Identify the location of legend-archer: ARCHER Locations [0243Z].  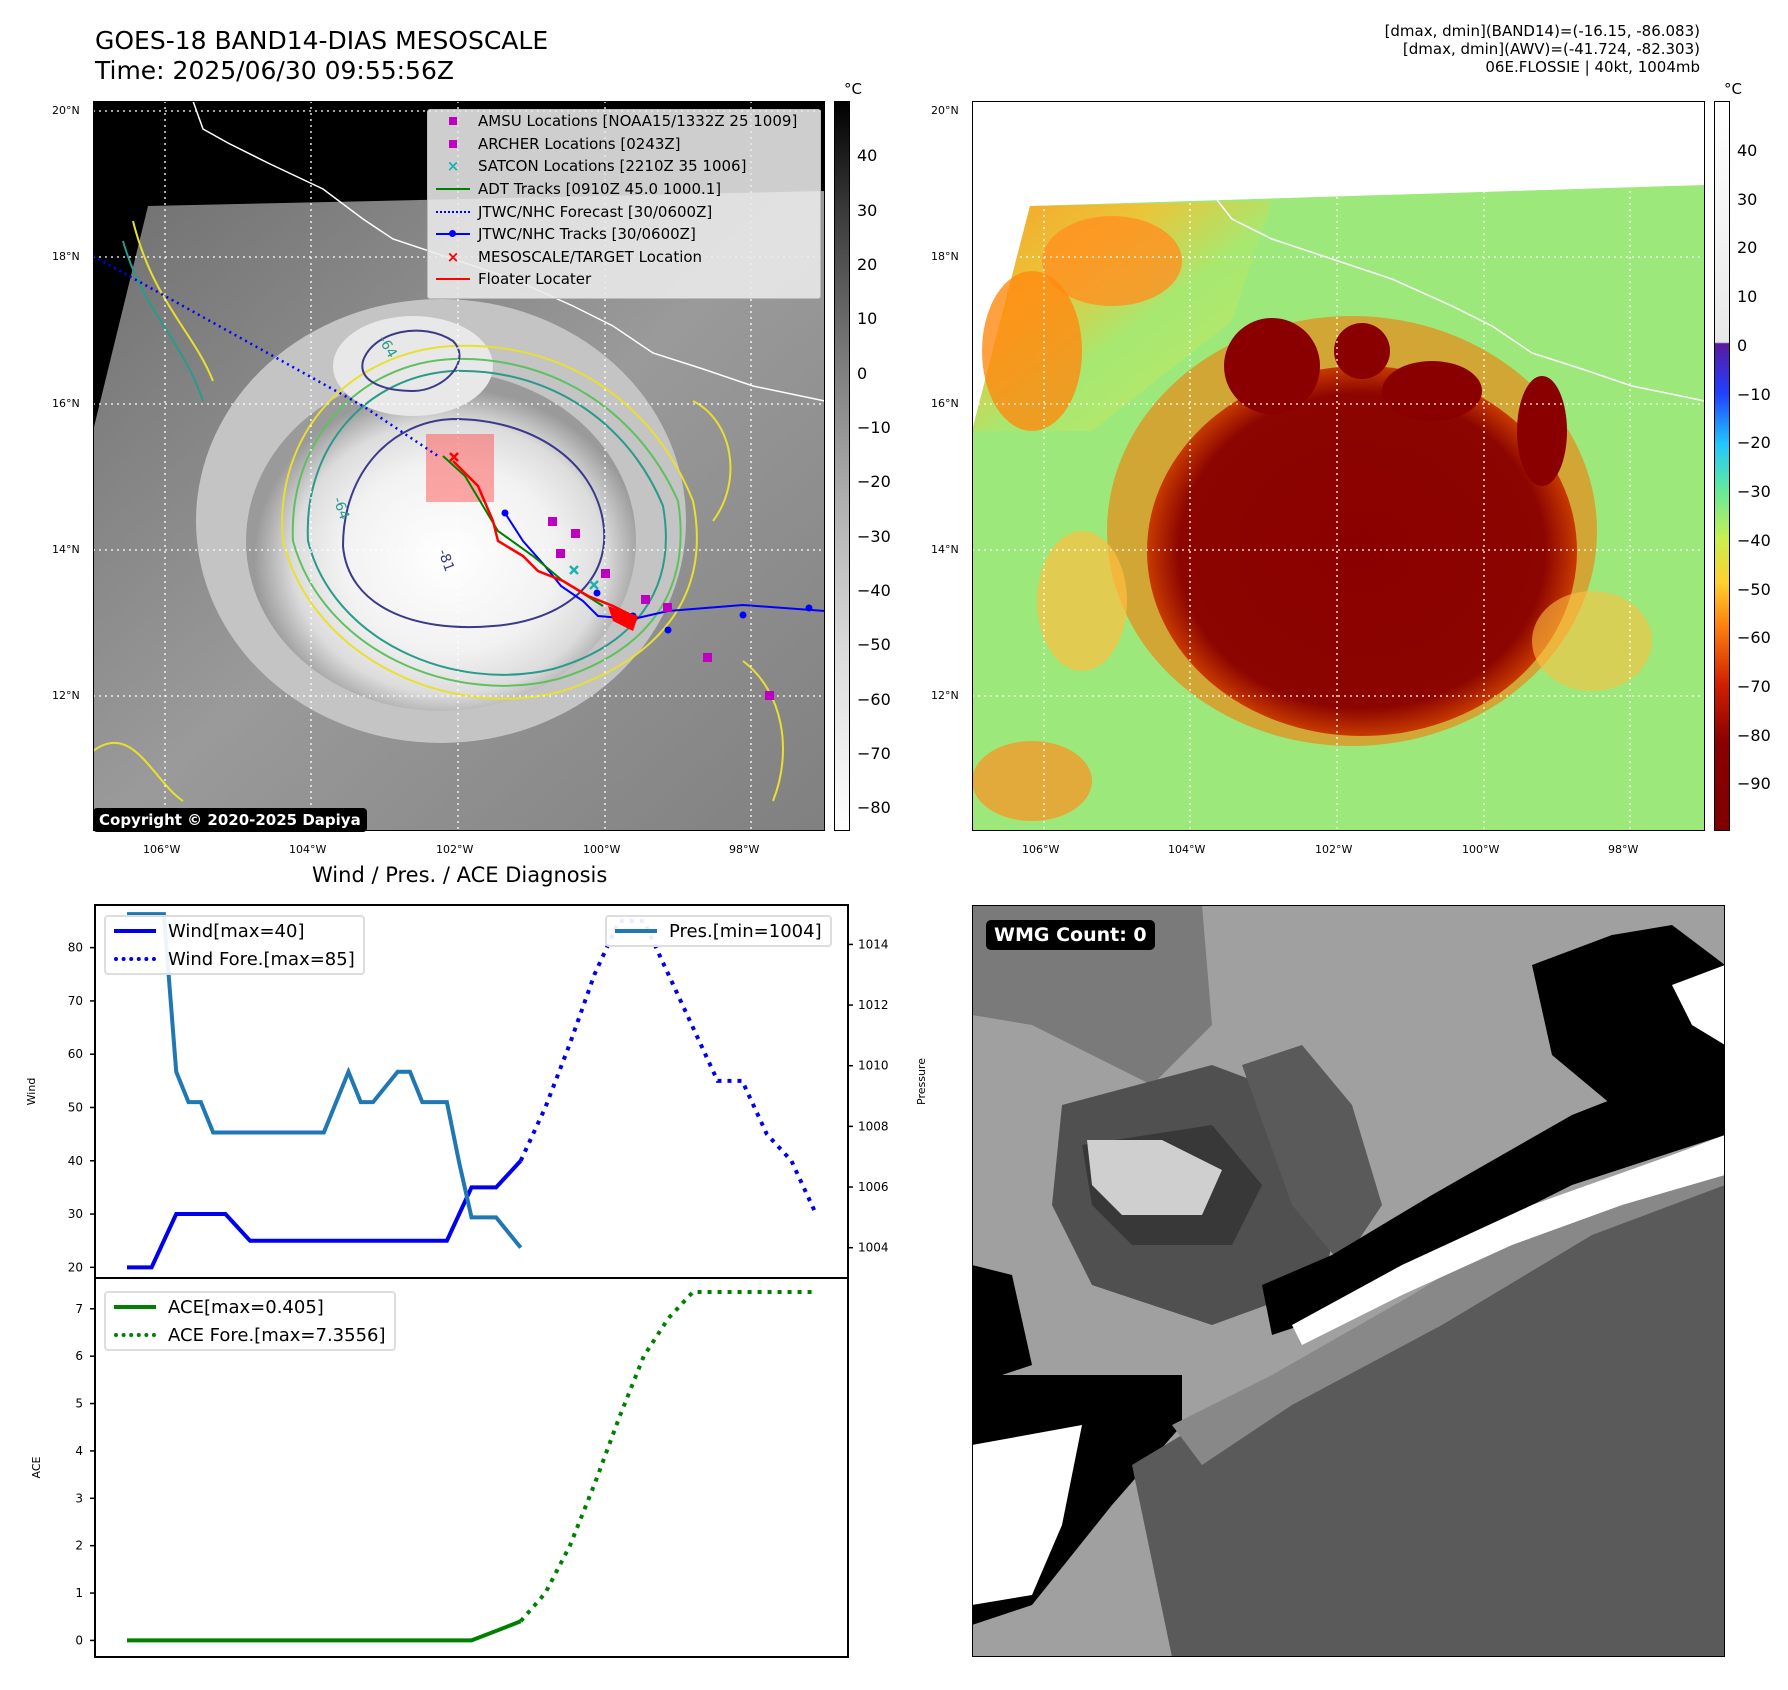
(624, 144).